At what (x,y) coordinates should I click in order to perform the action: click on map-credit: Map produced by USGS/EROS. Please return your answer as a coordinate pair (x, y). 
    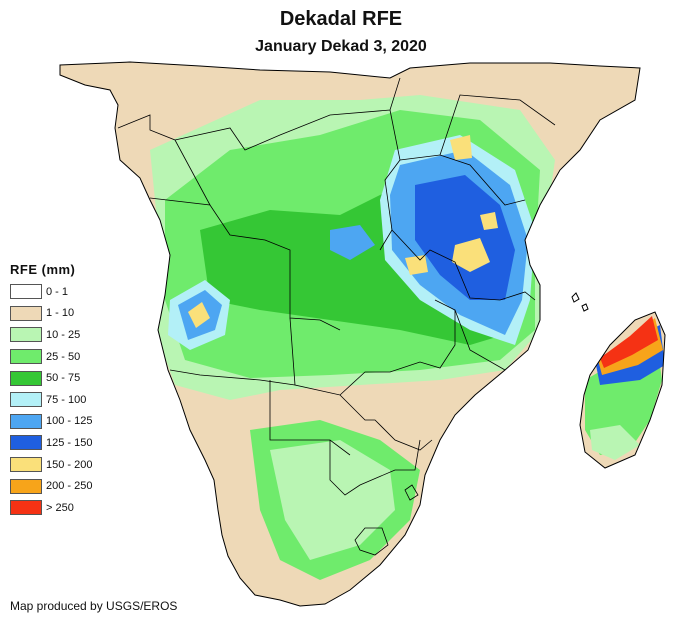
    Looking at the image, I should click on (94, 606).